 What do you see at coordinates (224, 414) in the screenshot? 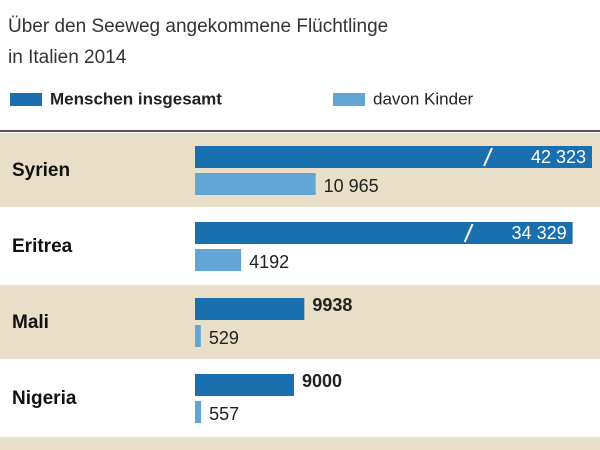
I see `value-label: 557` at bounding box center [224, 414].